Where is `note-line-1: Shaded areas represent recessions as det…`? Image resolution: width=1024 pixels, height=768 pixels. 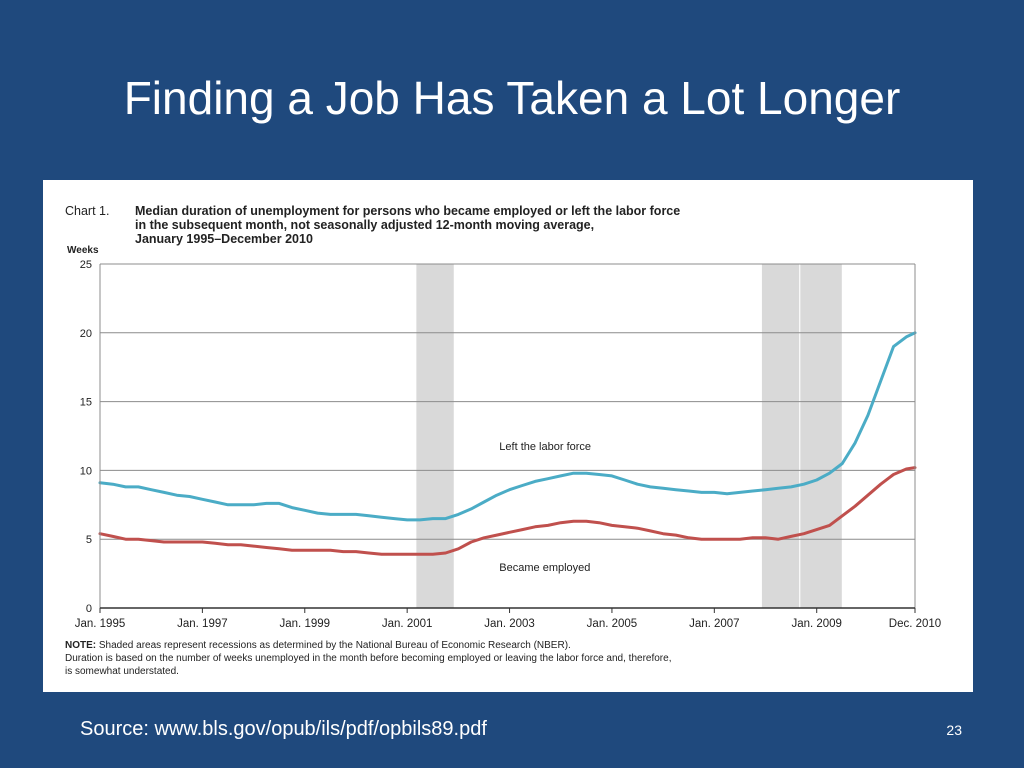
note-line-1: Shaded areas represent recessions as det… is located at coordinates (334, 645).